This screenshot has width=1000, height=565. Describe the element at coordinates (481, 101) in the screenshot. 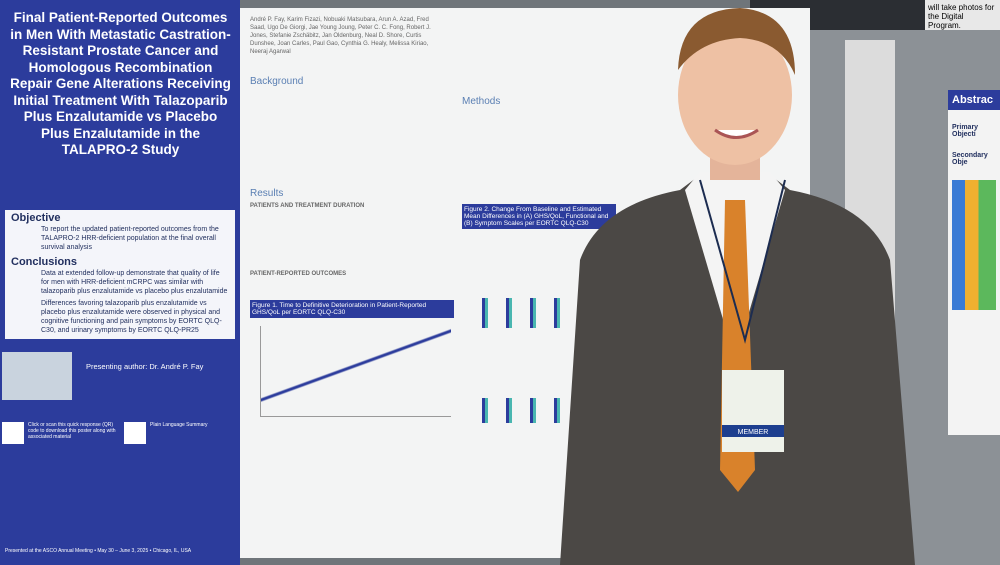

I see `section: Methods` at that location.